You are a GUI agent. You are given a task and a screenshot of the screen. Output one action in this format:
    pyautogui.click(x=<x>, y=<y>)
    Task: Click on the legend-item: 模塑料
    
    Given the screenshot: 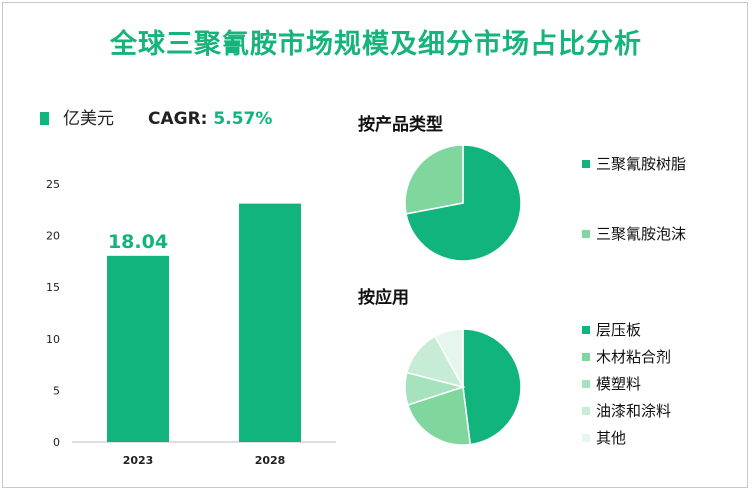 What is the action you would take?
    pyautogui.click(x=611, y=383)
    